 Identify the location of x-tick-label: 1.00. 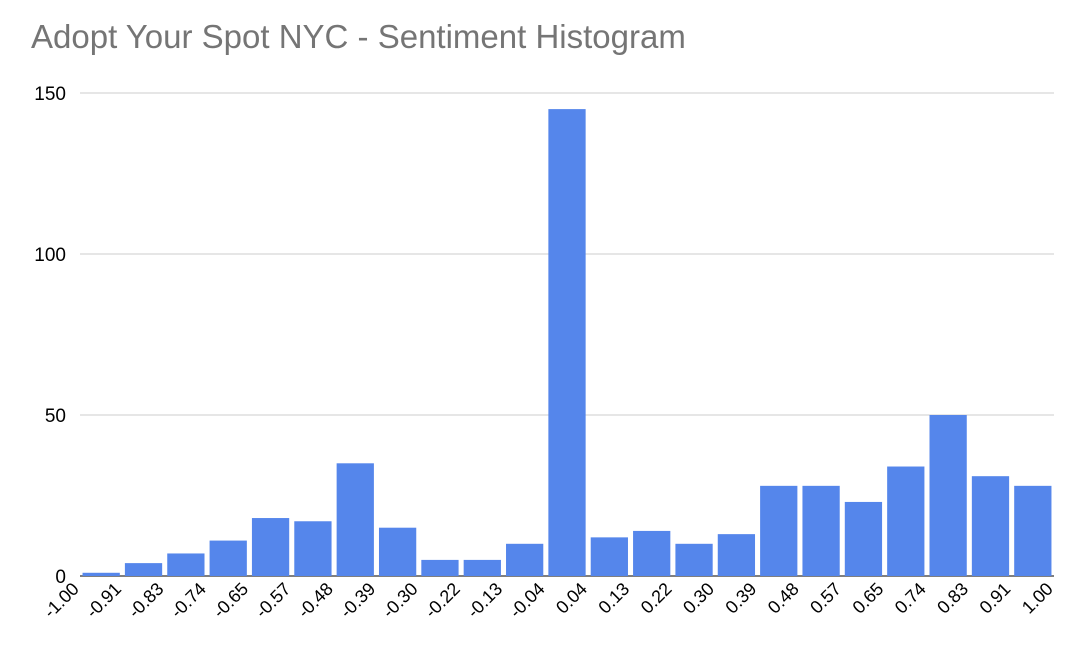
(1037, 598).